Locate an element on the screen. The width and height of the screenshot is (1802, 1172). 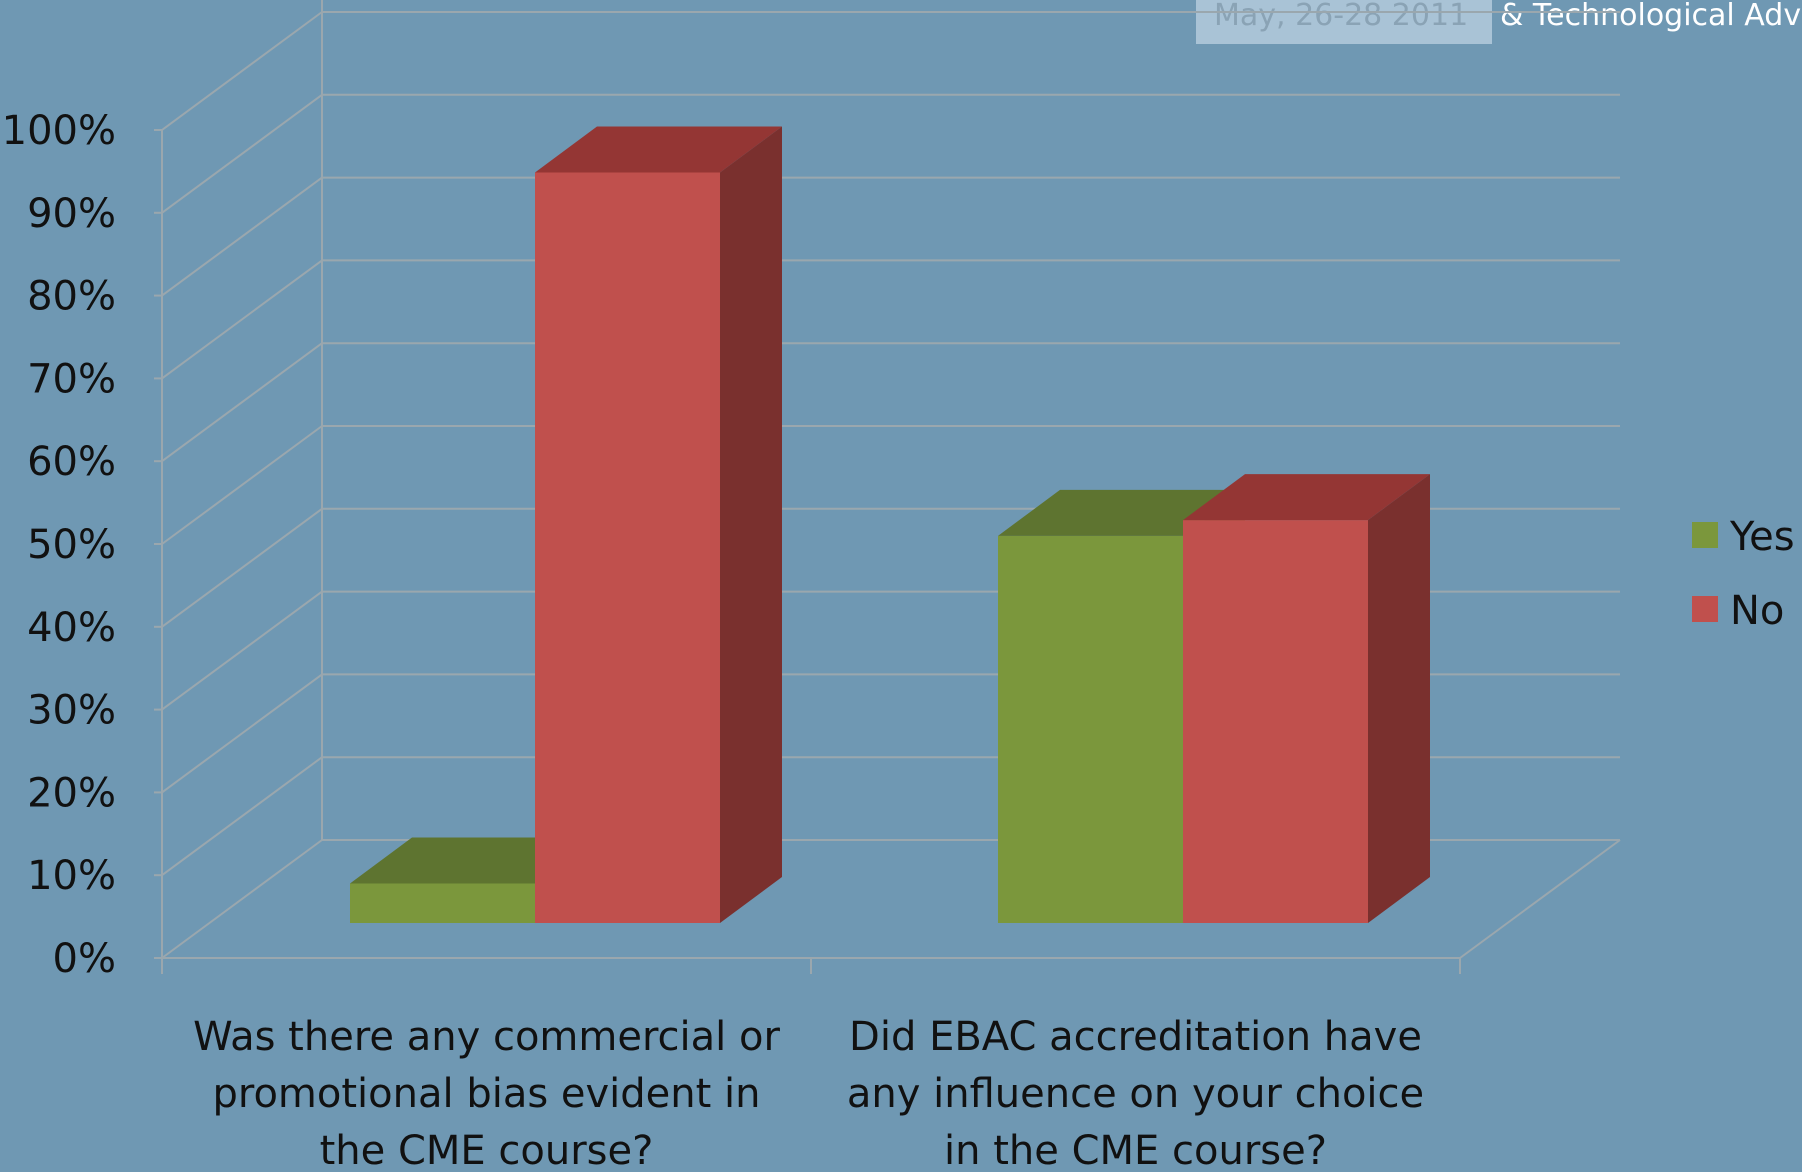
x-category-label: any influence on your choice is located at coordinates (1135, 1094).